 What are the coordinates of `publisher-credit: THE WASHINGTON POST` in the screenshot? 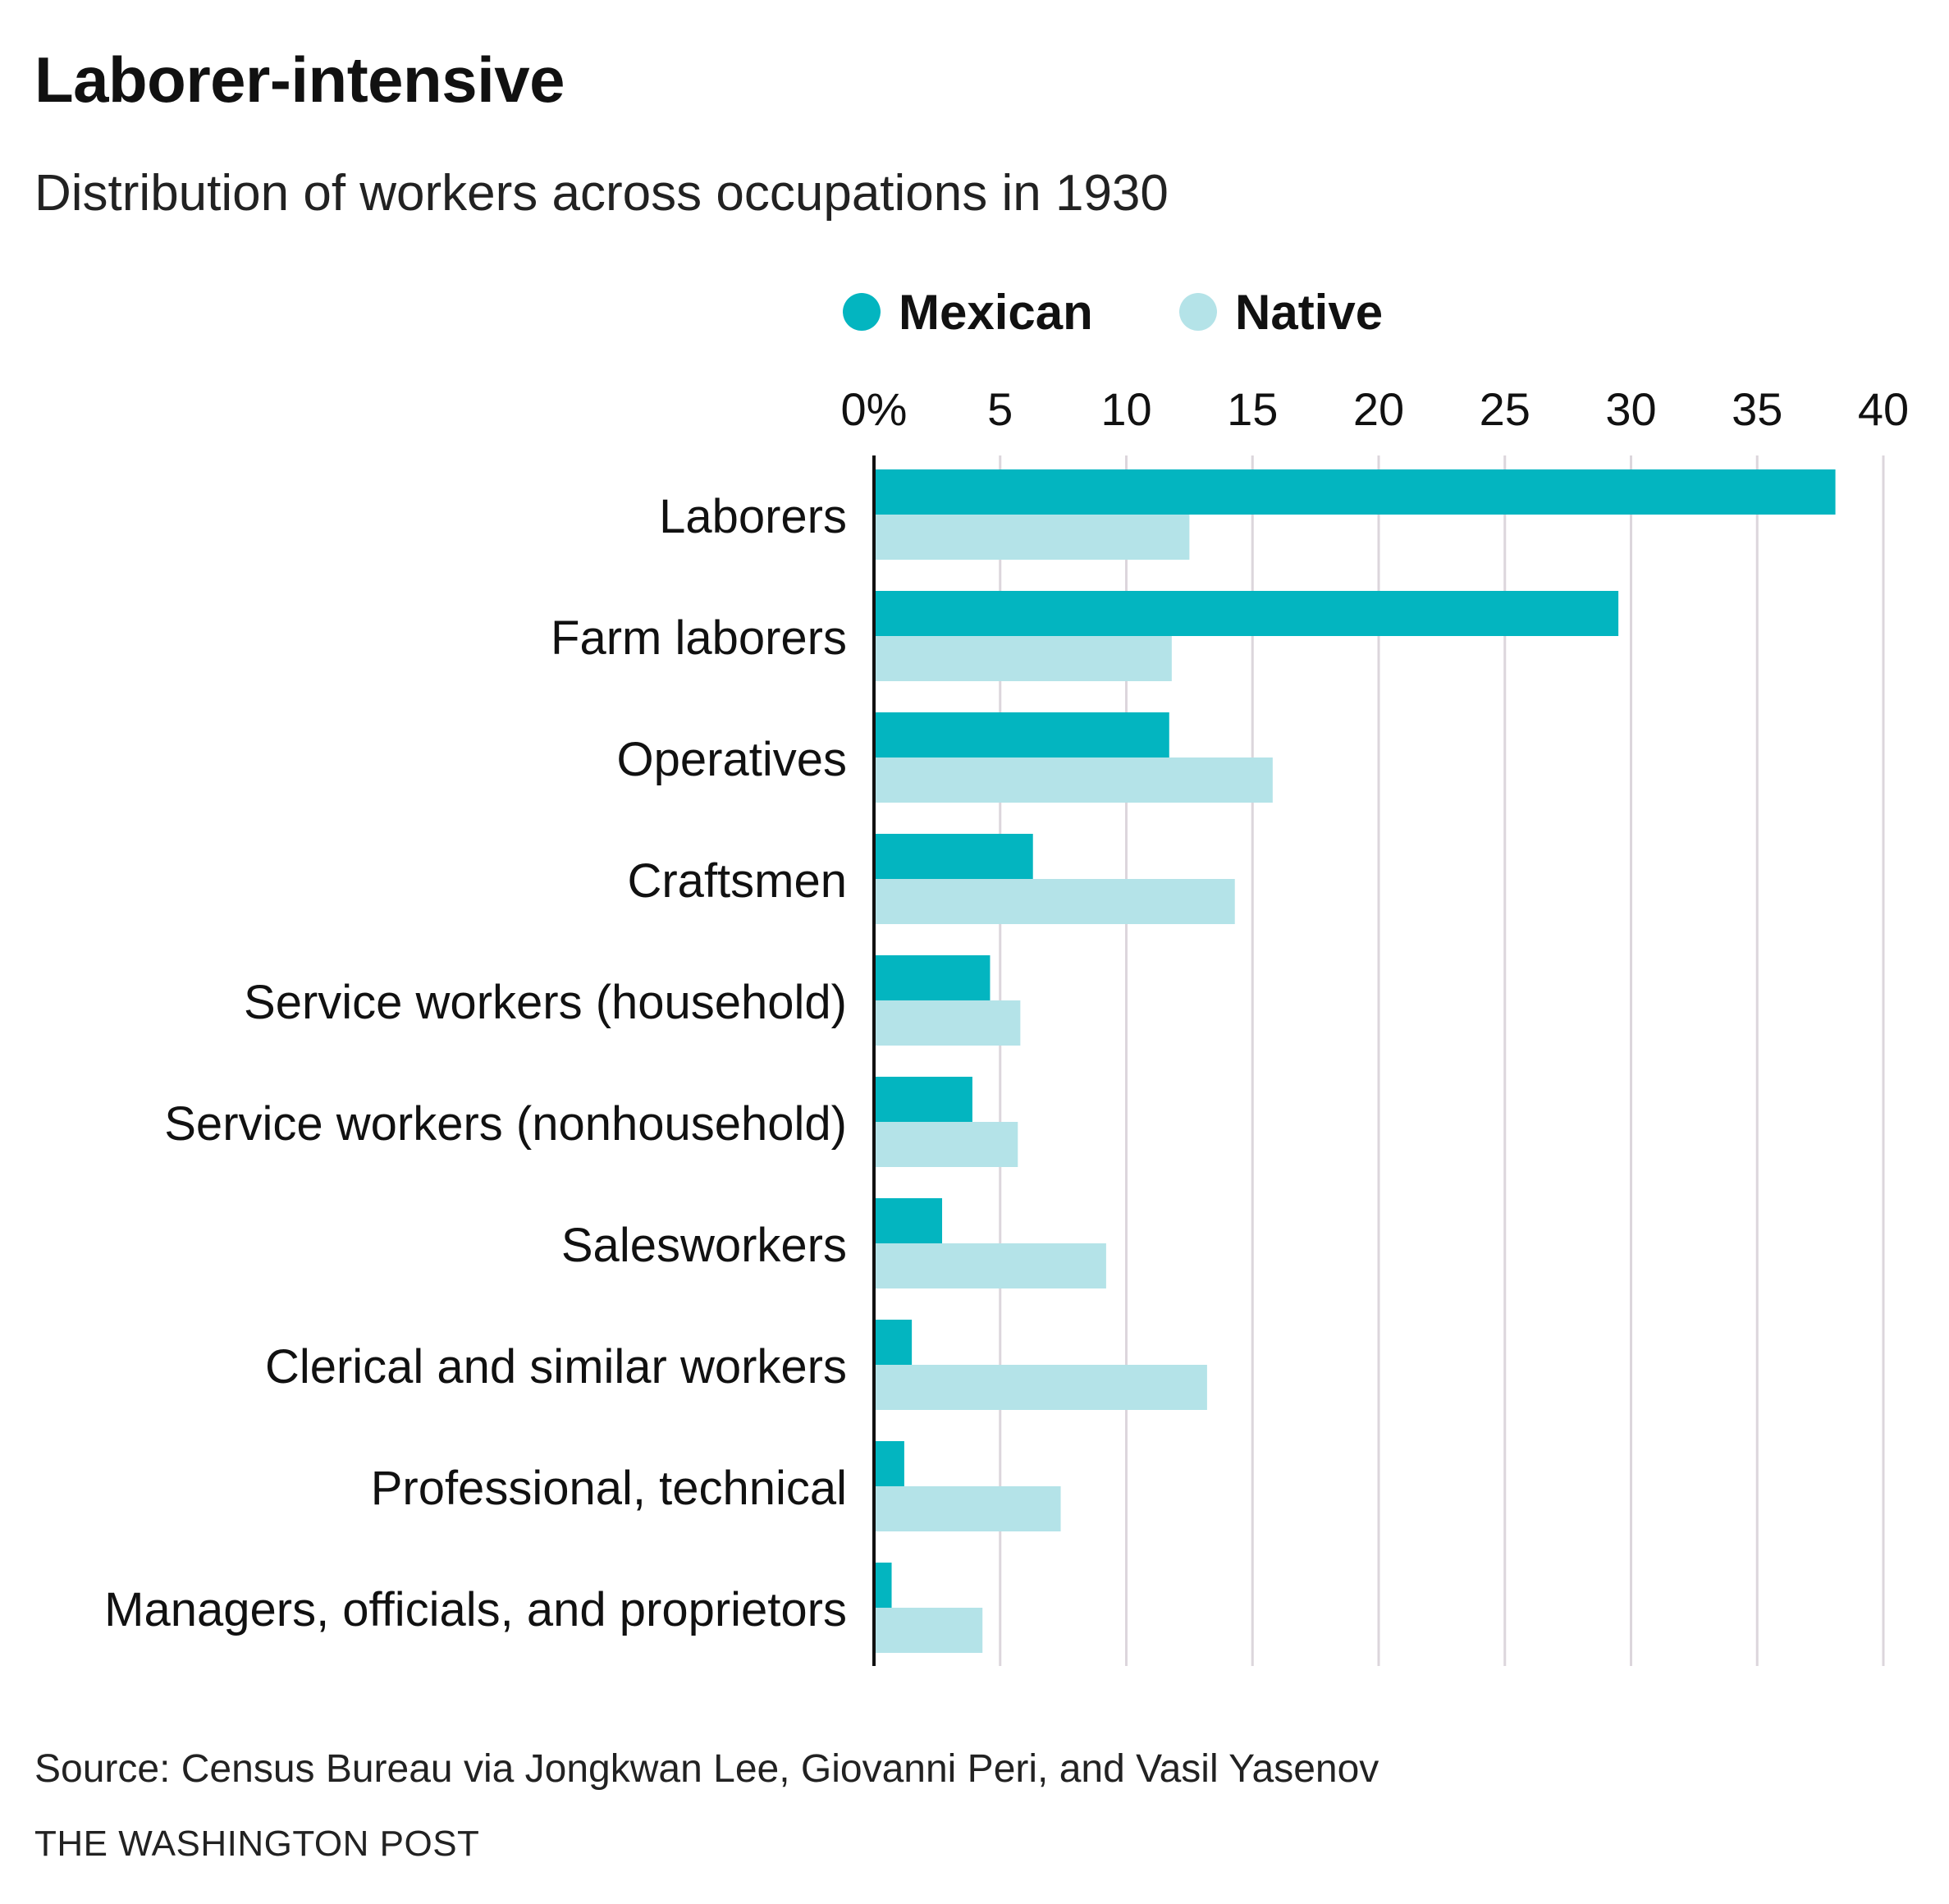 It's located at (257, 1844).